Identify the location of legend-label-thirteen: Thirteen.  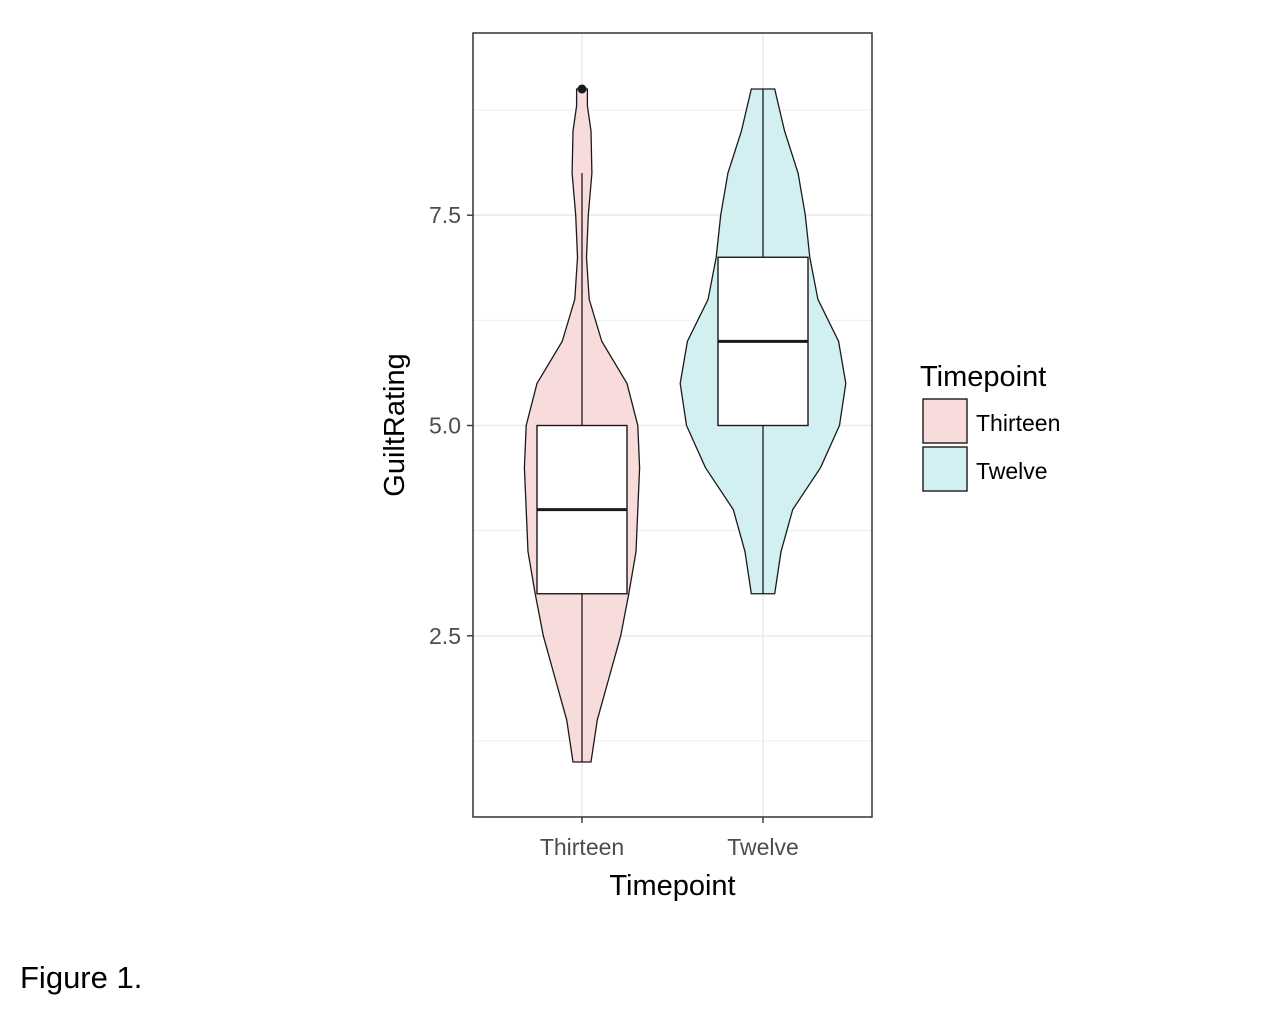
(1018, 423).